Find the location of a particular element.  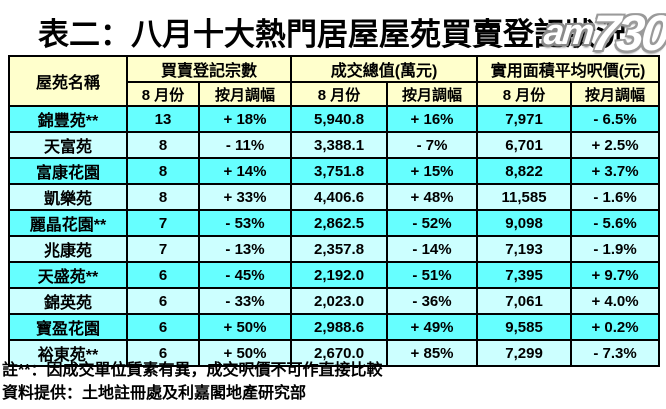

value-change-cell: + 85% is located at coordinates (432, 353).